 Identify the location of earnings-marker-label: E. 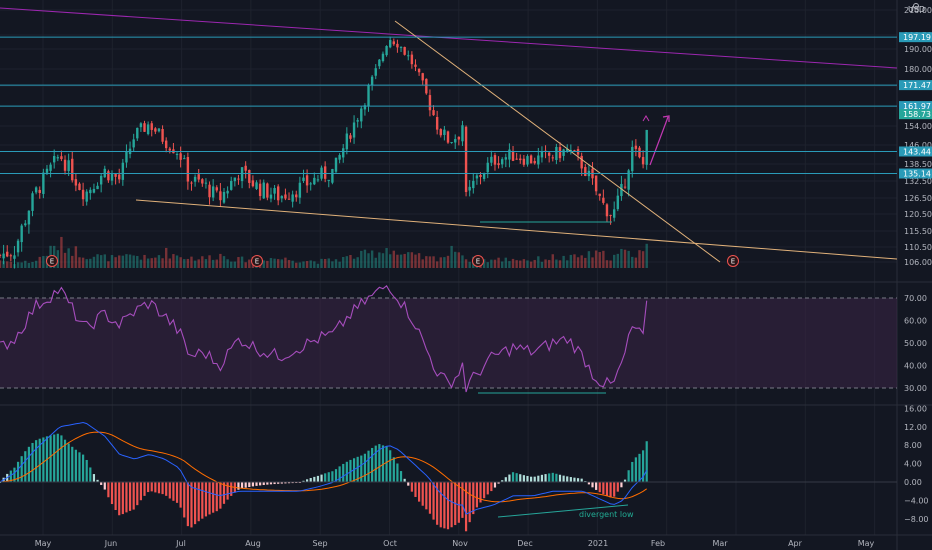
(52, 262).